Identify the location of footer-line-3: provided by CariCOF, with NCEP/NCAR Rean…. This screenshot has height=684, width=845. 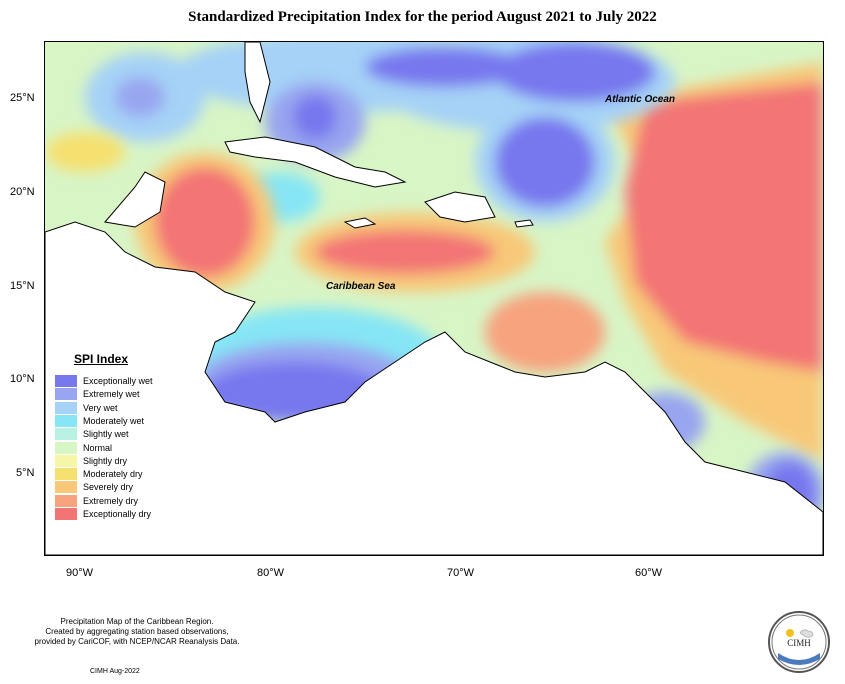
(137, 641).